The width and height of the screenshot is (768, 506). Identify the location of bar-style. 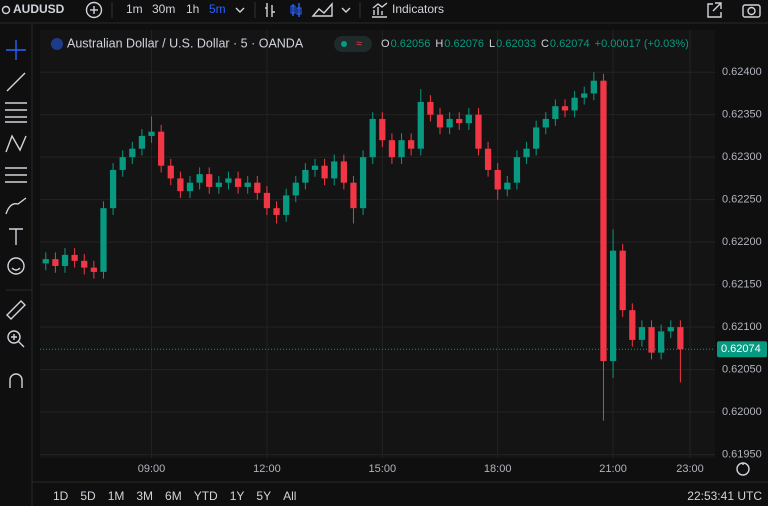
(270, 10).